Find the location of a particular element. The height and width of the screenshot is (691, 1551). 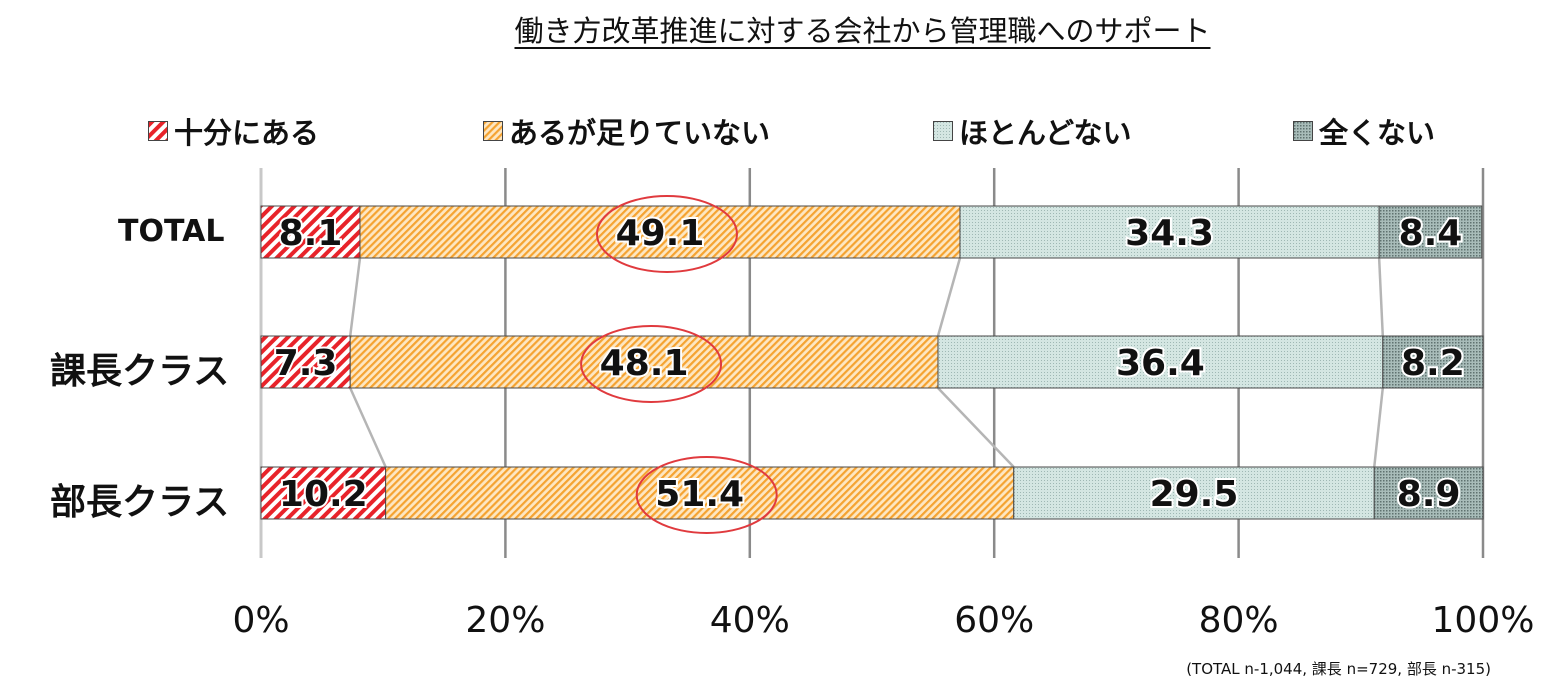

data-label: 8.2 is located at coordinates (1433, 363).